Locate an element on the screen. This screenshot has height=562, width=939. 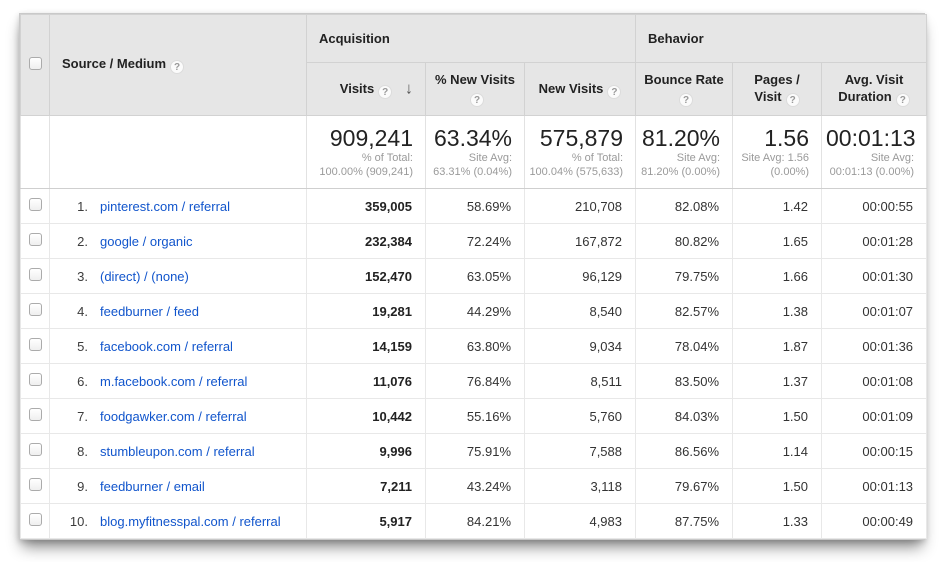
source-medium-link: google / organic is located at coordinates (146, 241).